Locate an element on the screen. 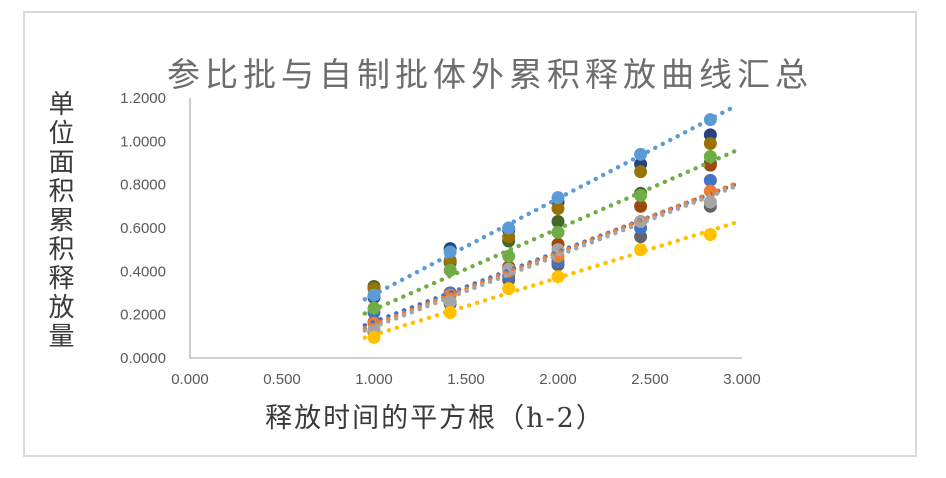 This screenshot has height=478, width=946. series-yellow-trendline is located at coordinates (550, 280).